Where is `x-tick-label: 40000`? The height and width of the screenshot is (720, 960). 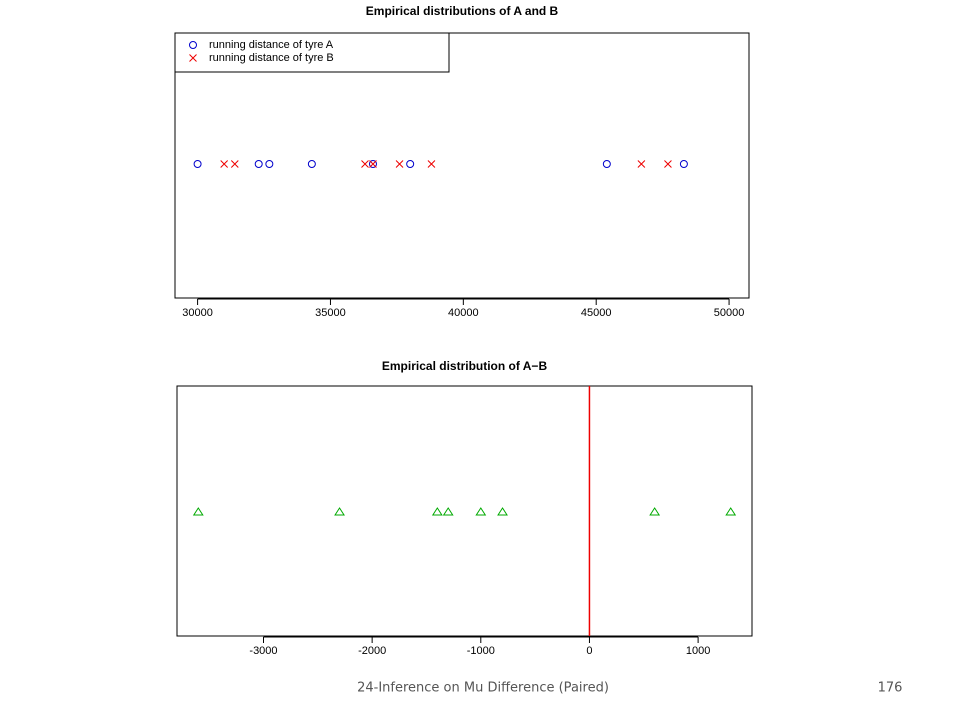 x-tick-label: 40000 is located at coordinates (463, 313).